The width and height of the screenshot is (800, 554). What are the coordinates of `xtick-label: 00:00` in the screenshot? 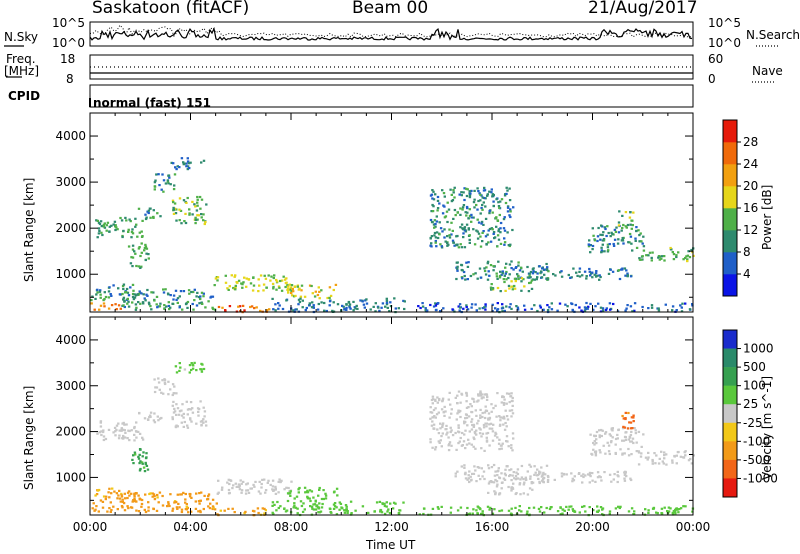 It's located at (90, 527).